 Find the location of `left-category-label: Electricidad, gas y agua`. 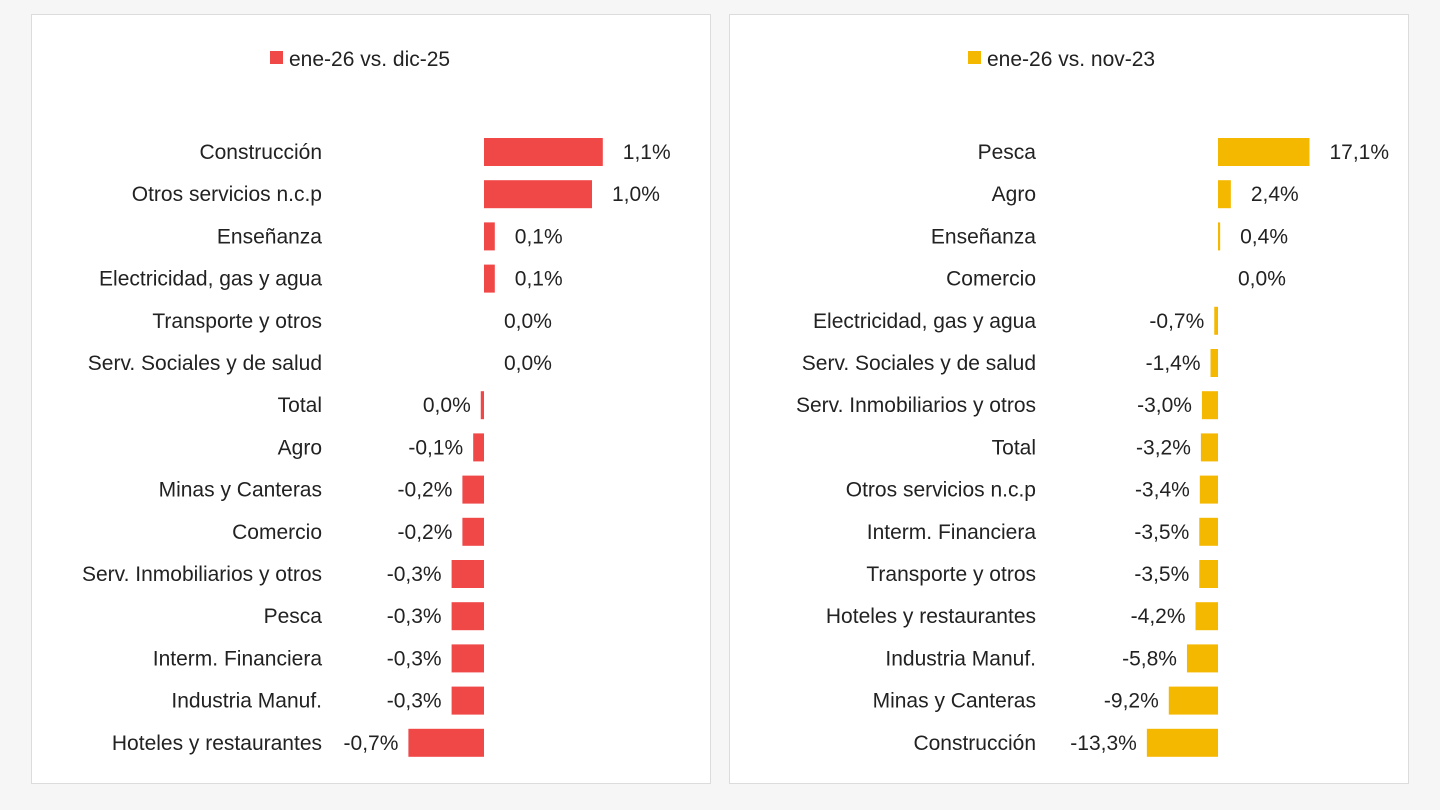

left-category-label: Electricidad, gas y agua is located at coordinates (210, 279).